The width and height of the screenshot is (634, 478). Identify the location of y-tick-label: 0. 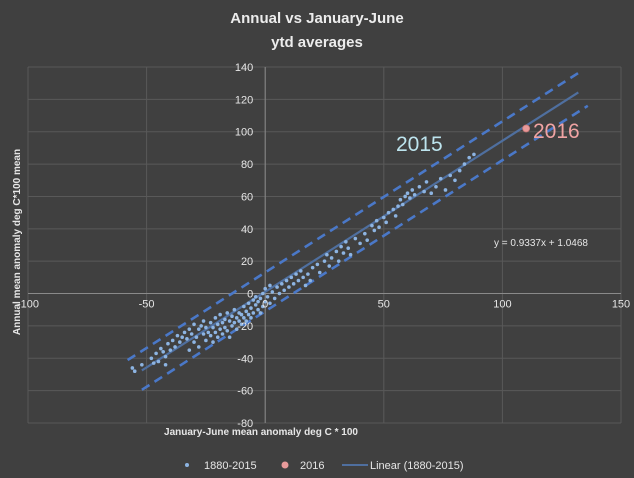
(250, 295).